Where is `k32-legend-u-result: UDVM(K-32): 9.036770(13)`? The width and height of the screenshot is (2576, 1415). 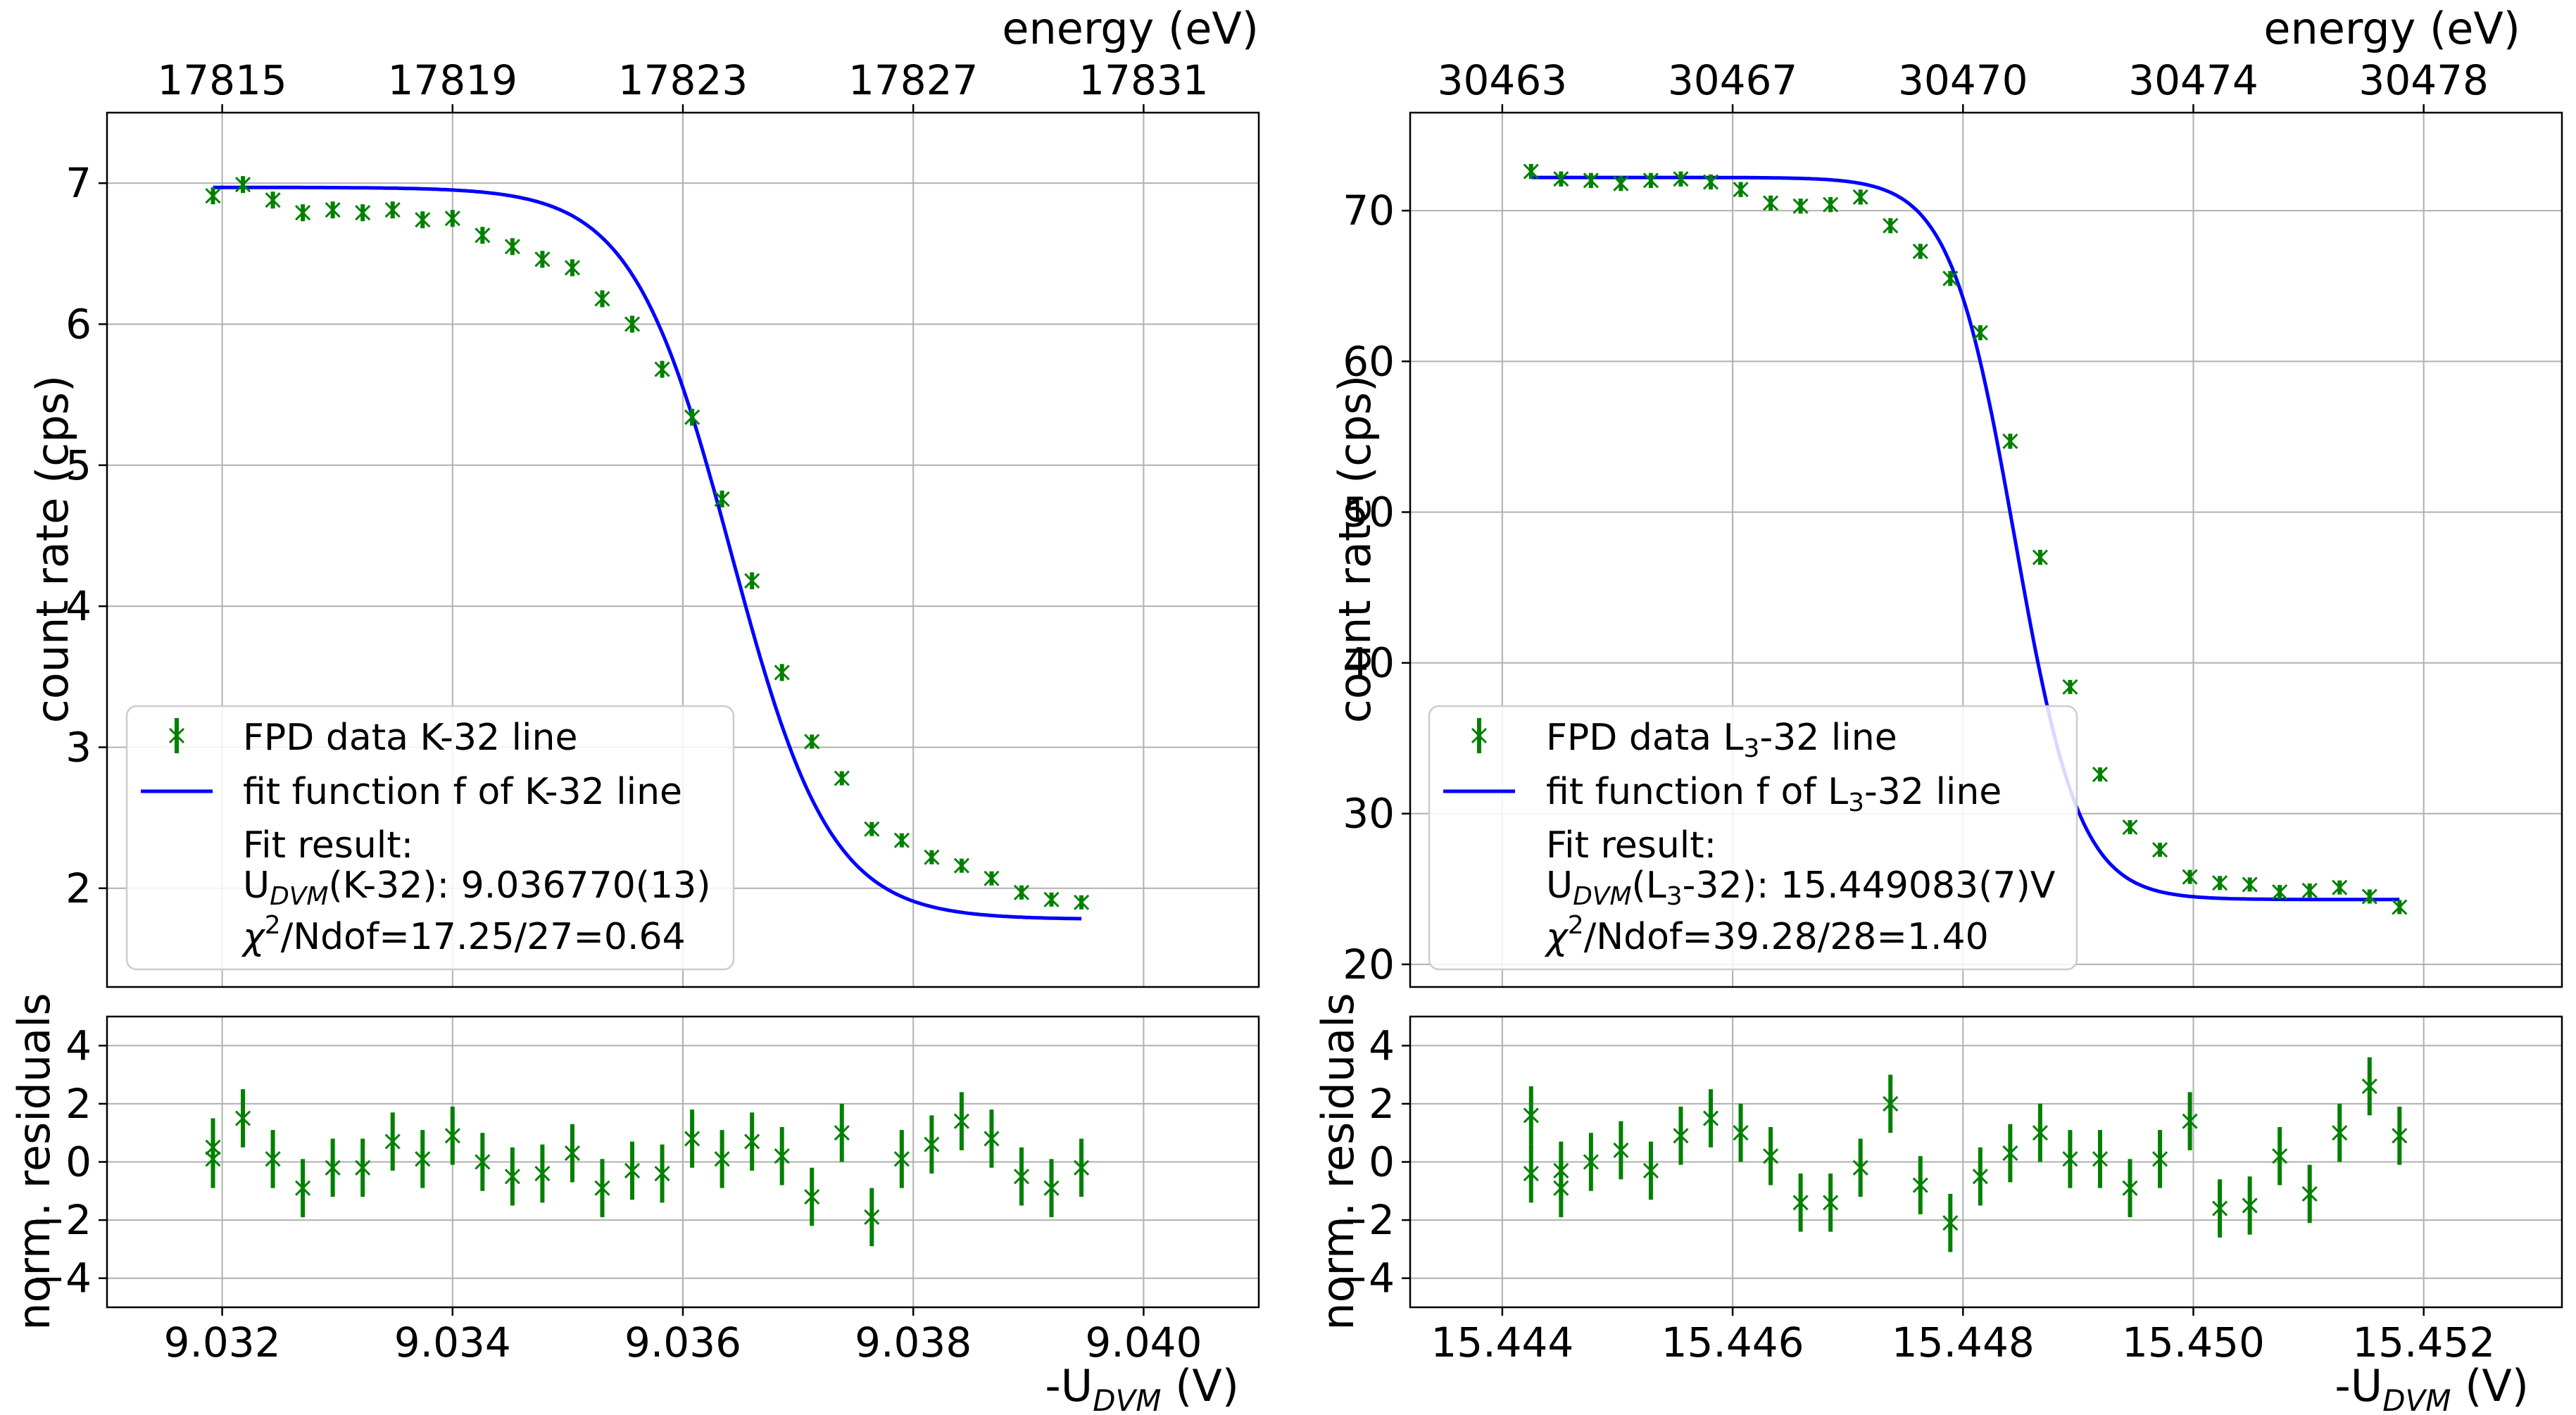
k32-legend-u-result: UDVM(K-32): 9.036770(13) is located at coordinates (477, 887).